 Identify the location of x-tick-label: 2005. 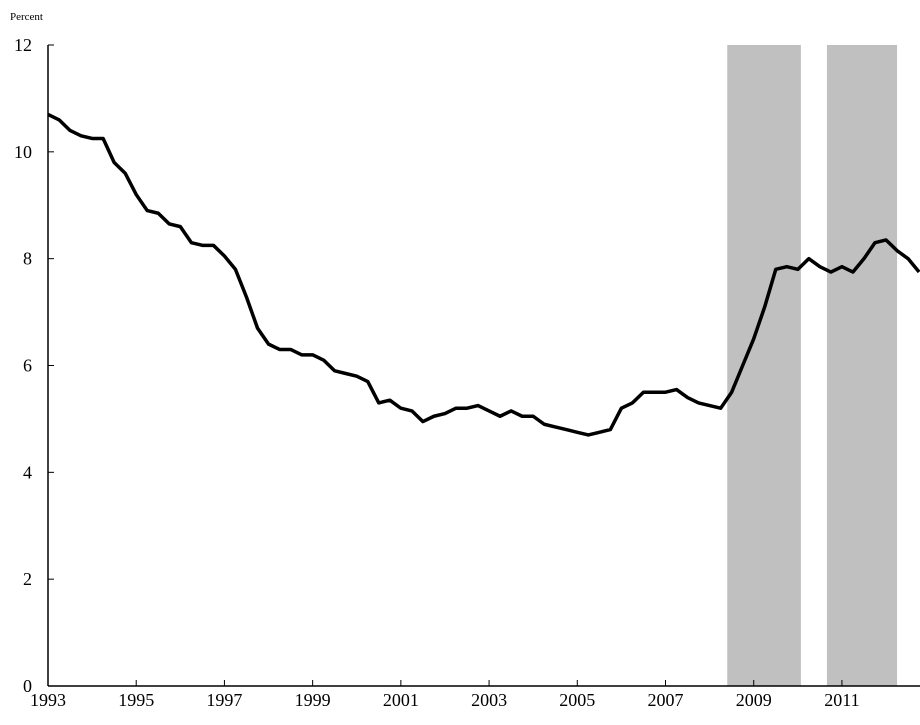
(577, 700).